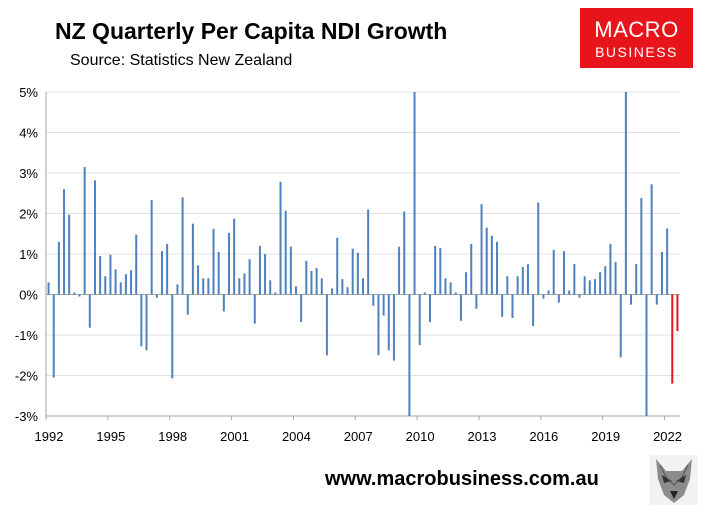 This screenshot has width=707, height=514. What do you see at coordinates (296, 436) in the screenshot?
I see `x-tick-label: 2004` at bounding box center [296, 436].